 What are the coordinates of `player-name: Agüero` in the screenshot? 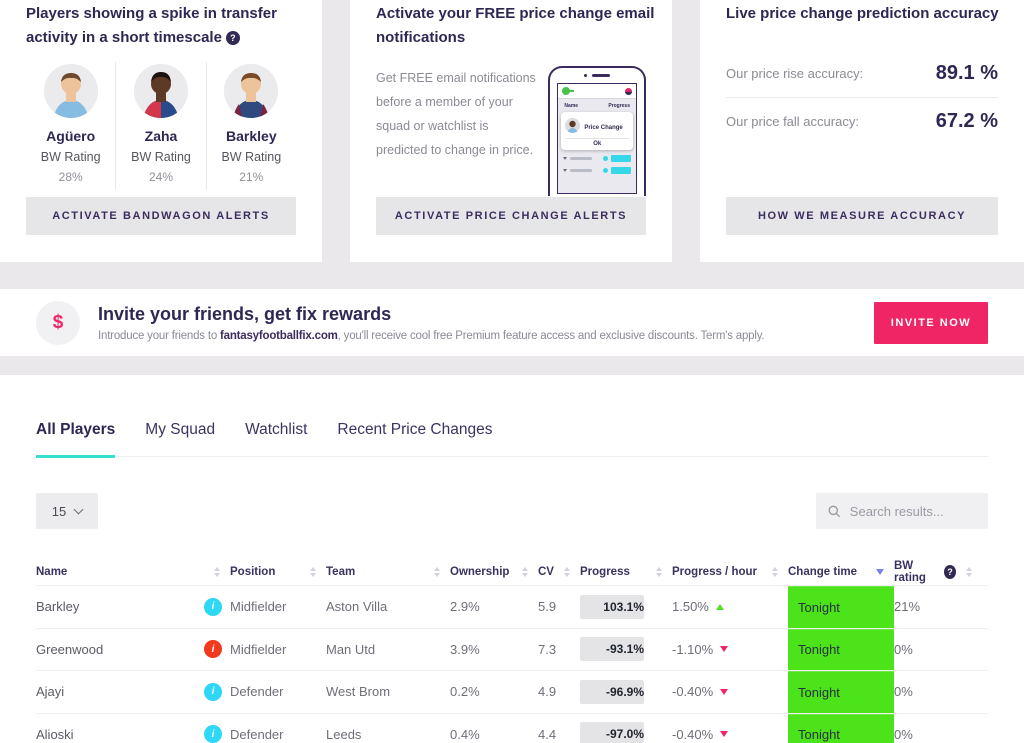 It's located at (71, 136).